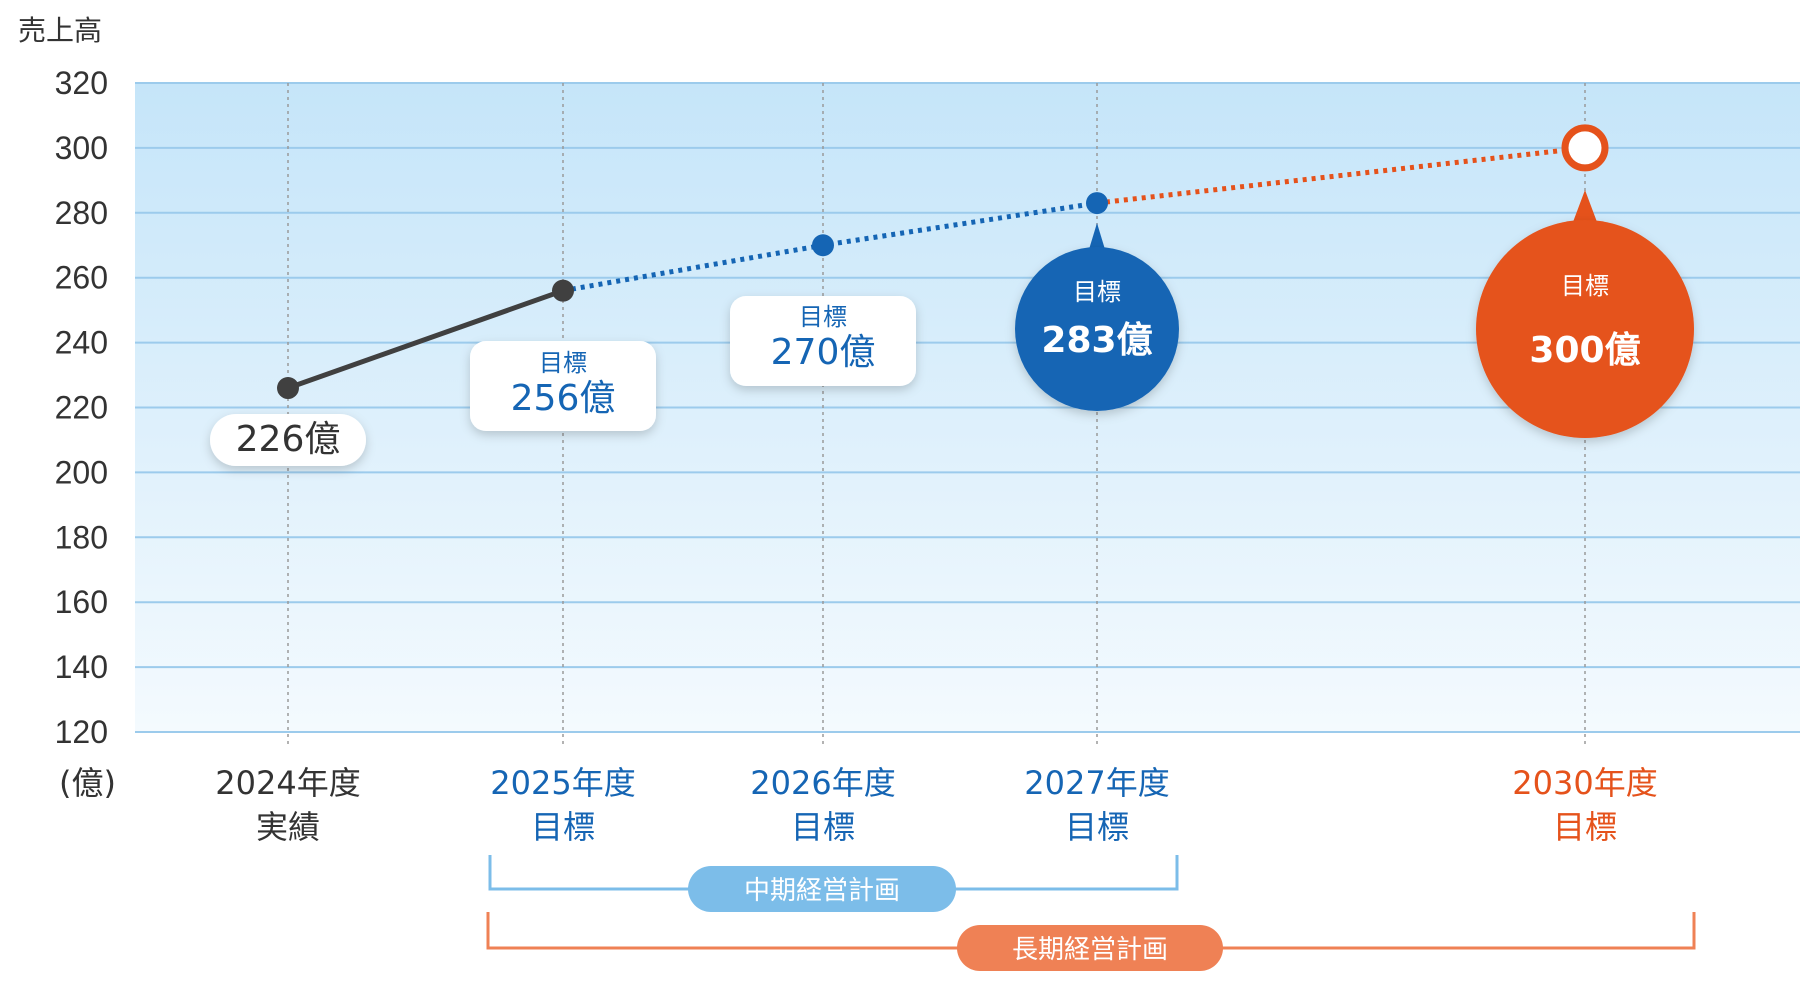 Image resolution: width=1815 pixels, height=986 pixels. Describe the element at coordinates (81, 83) in the screenshot. I see `y-tick-label: 320` at that location.